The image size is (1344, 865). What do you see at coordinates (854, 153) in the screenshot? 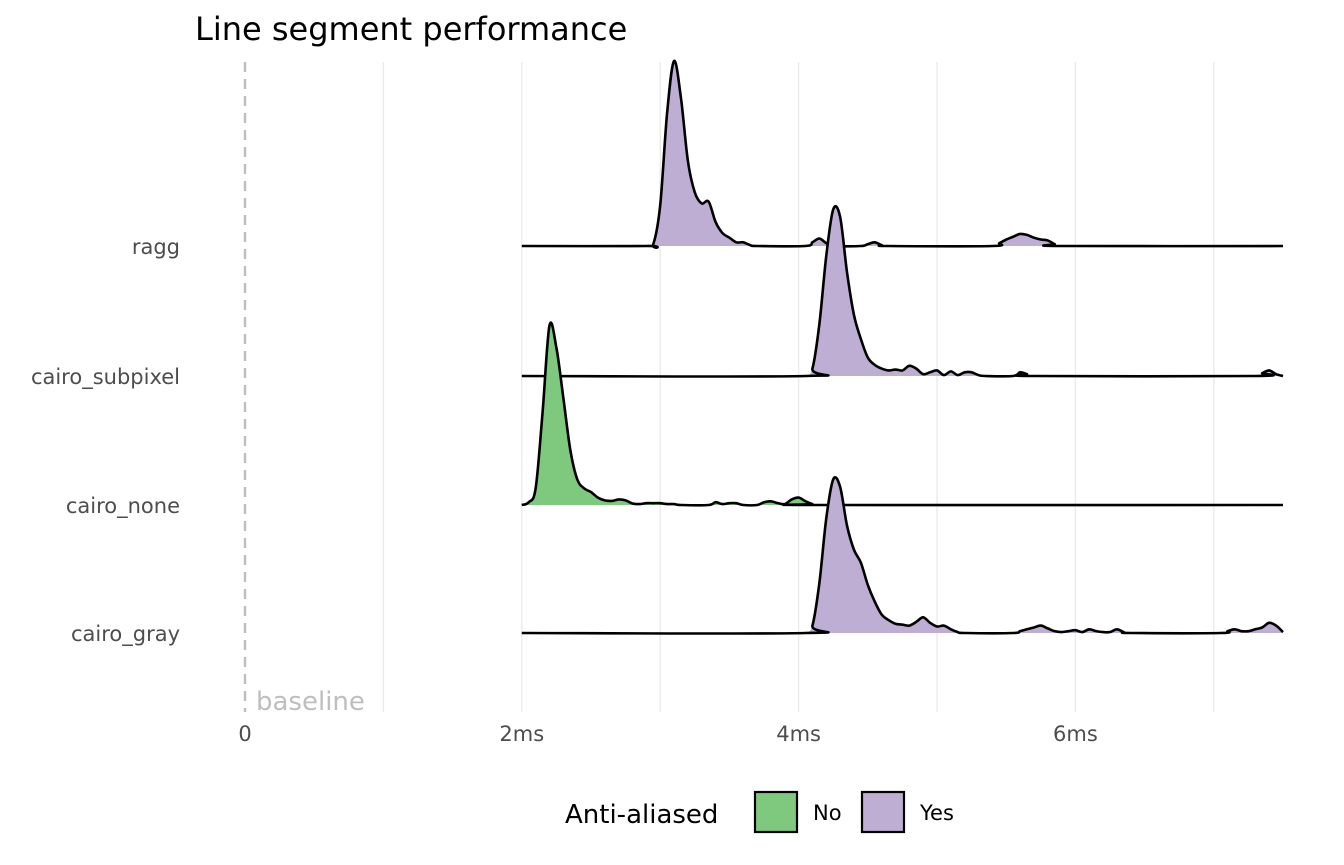
I see `ridge-fill-ragg` at bounding box center [854, 153].